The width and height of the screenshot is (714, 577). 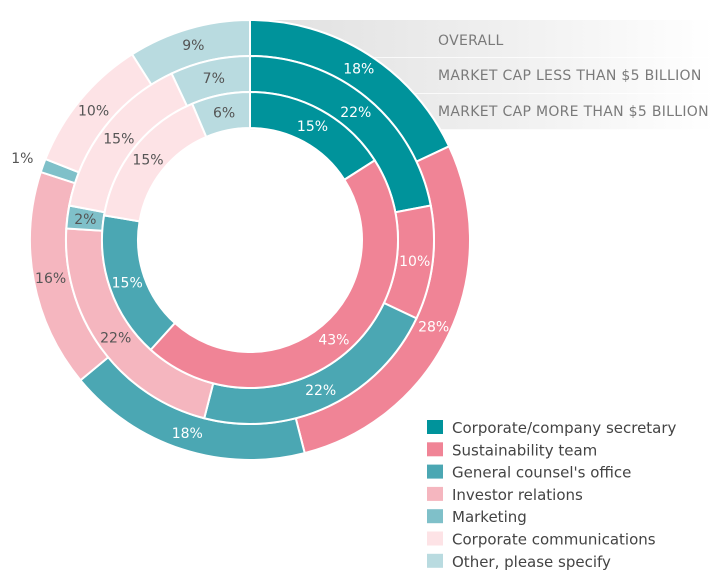 I want to click on percent-label: 2%, so click(x=85, y=220).